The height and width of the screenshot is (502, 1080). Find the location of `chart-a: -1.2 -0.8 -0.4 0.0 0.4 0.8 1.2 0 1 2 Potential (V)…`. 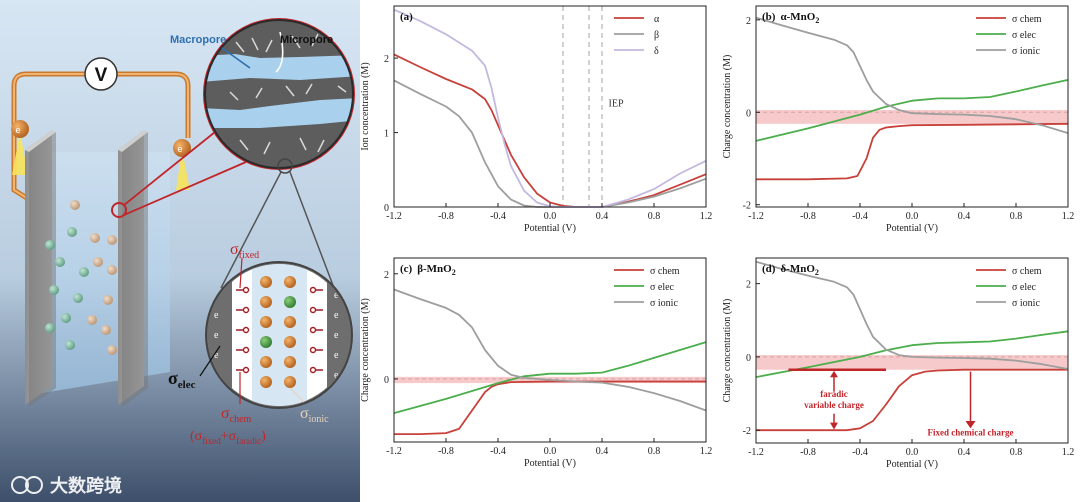

chart-a: -1.2 -0.8 -0.4 0.0 0.4 0.8 1.2 0 1 2 Potential (V)… is located at coordinates (536, 119).